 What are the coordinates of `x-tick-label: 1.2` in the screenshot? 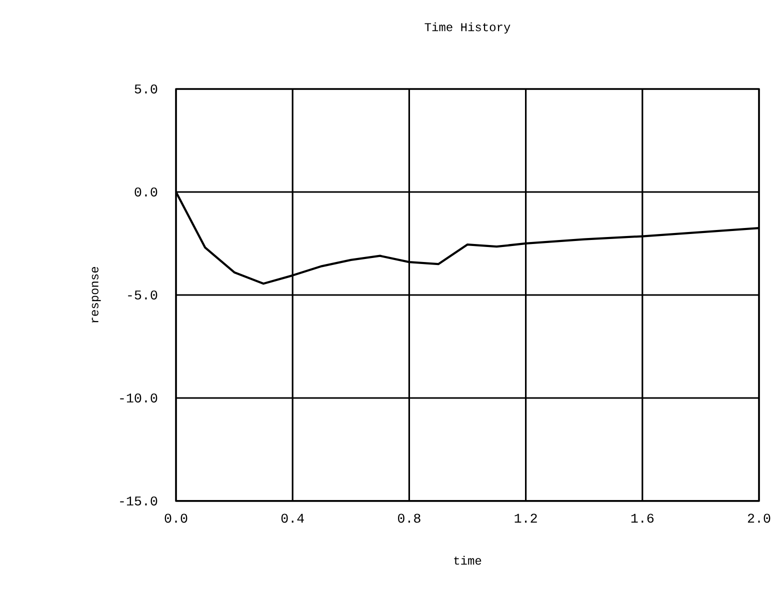 It's located at (525, 518).